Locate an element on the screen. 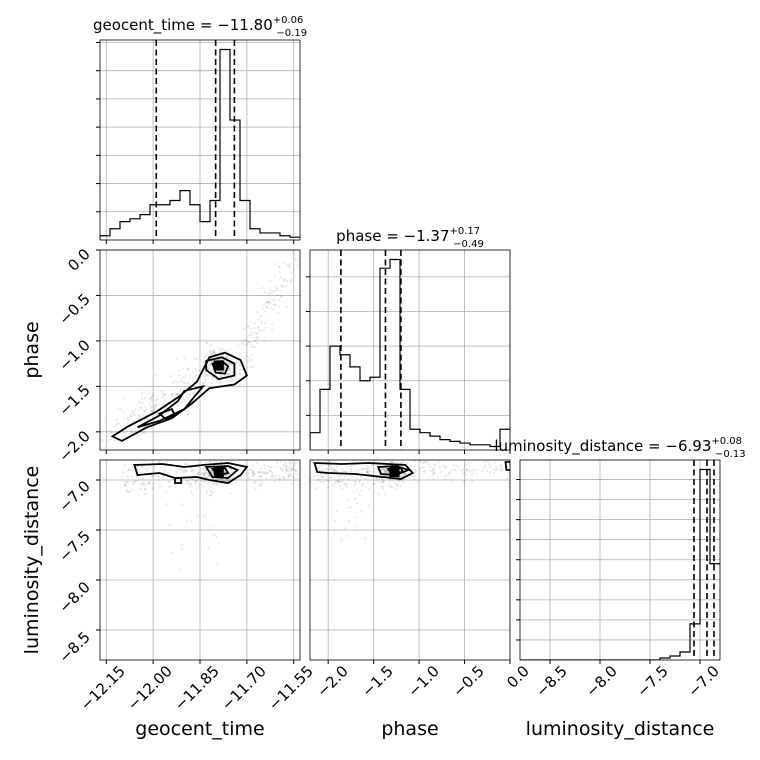 The width and height of the screenshot is (760, 760). x-tick-label: −11.85 is located at coordinates (197, 688).